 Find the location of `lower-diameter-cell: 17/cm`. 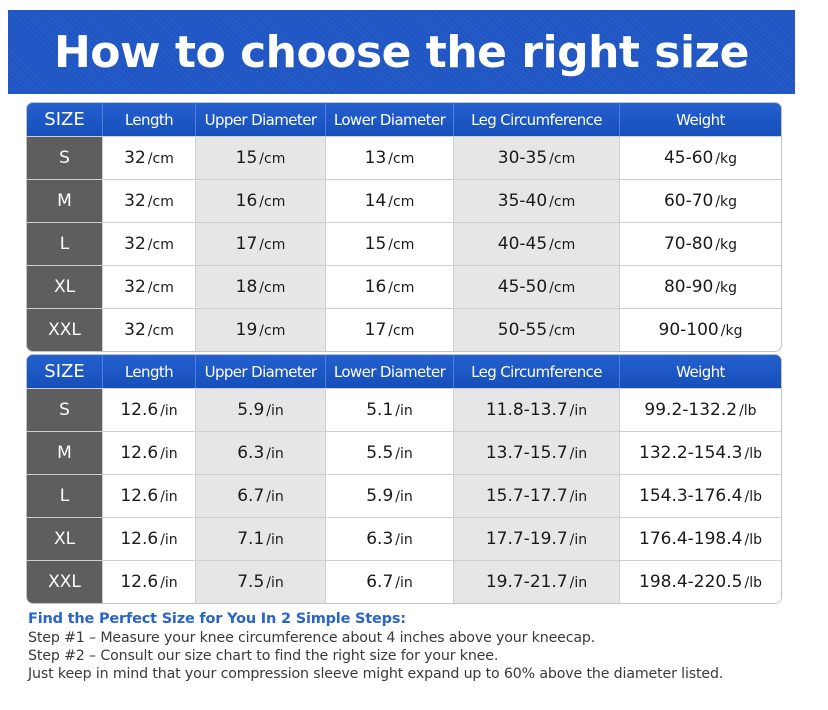

lower-diameter-cell: 17/cm is located at coordinates (389, 330).